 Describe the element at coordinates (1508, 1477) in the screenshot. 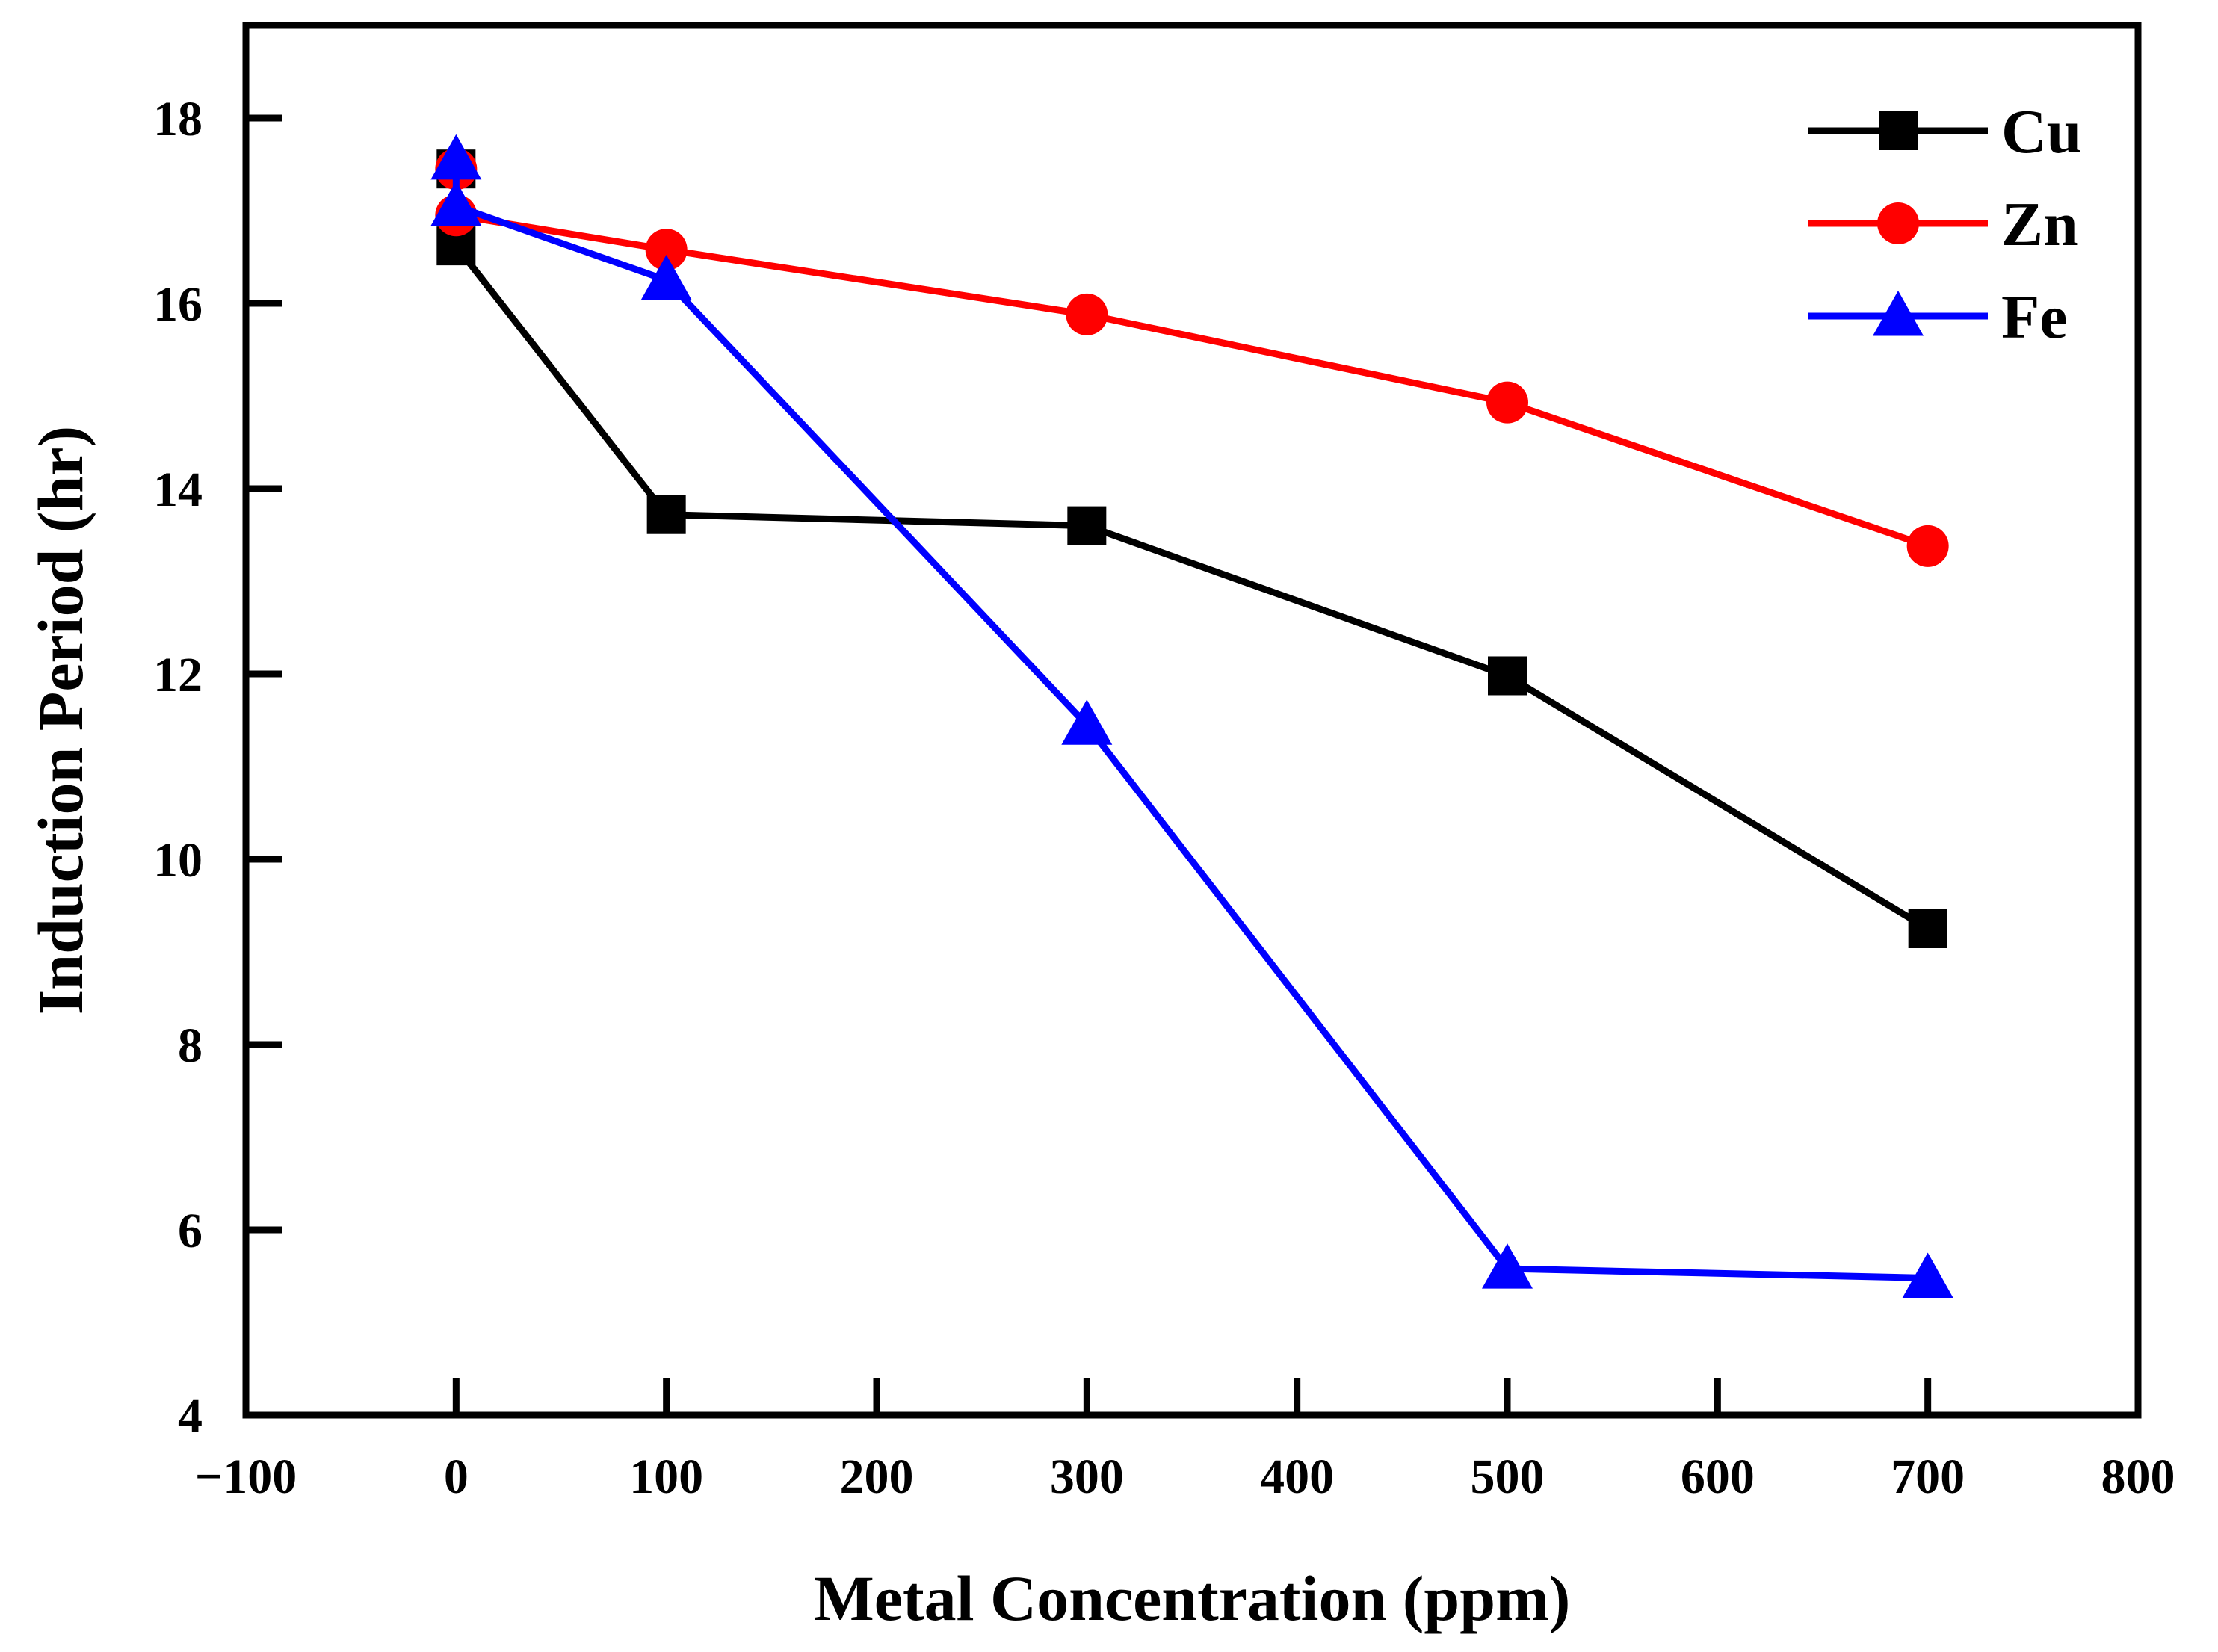

I see `x-tick-label: 500` at that location.